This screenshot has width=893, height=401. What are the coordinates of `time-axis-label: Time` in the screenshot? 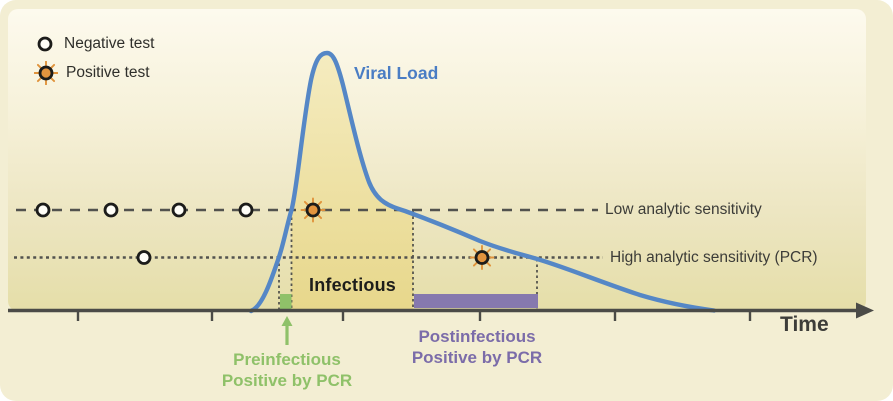 It's located at (804, 324).